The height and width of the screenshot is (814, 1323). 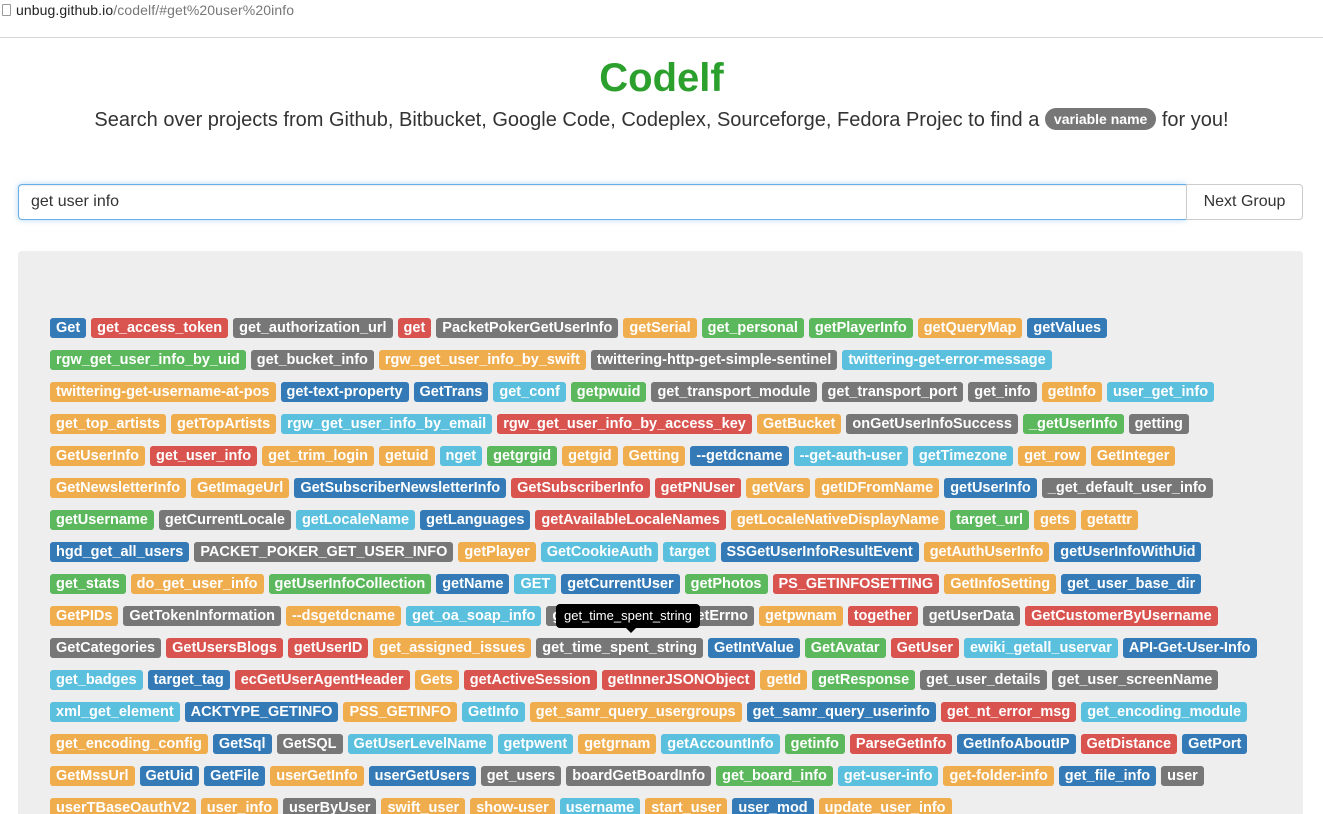 What do you see at coordinates (970, 328) in the screenshot?
I see `variable-tag: getQueryMap` at bounding box center [970, 328].